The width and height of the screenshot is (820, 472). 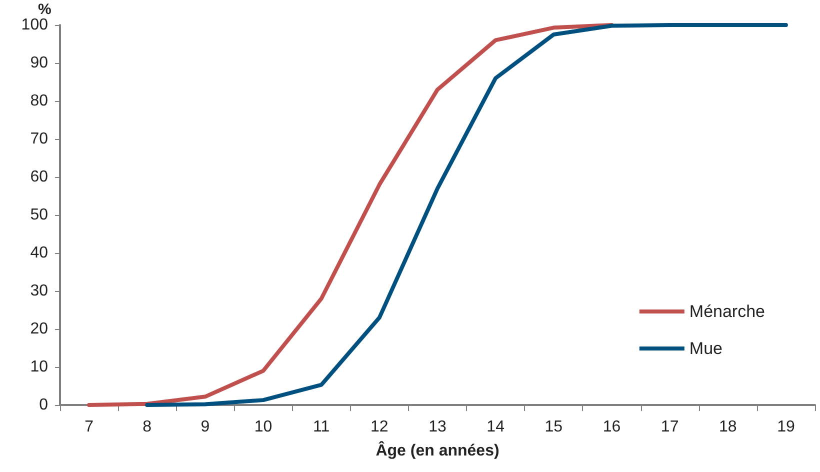 What do you see at coordinates (43, 405) in the screenshot?
I see `y-tick-label: 0` at bounding box center [43, 405].